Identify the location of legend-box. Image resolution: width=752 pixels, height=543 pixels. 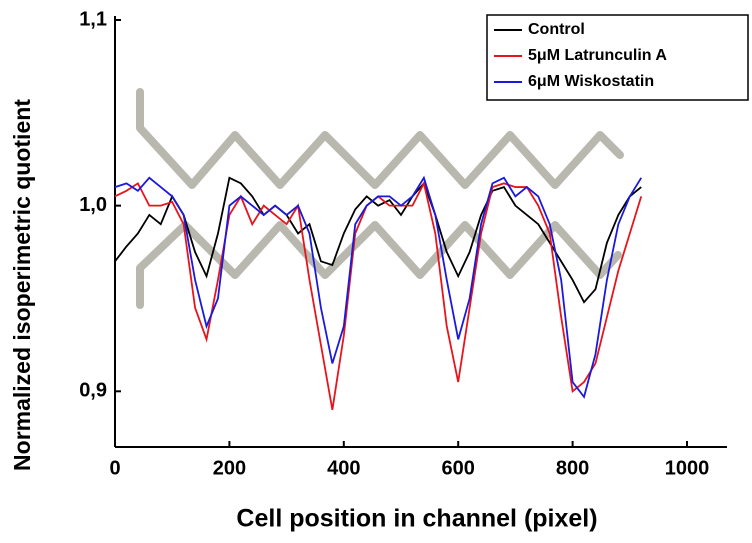
(617, 57).